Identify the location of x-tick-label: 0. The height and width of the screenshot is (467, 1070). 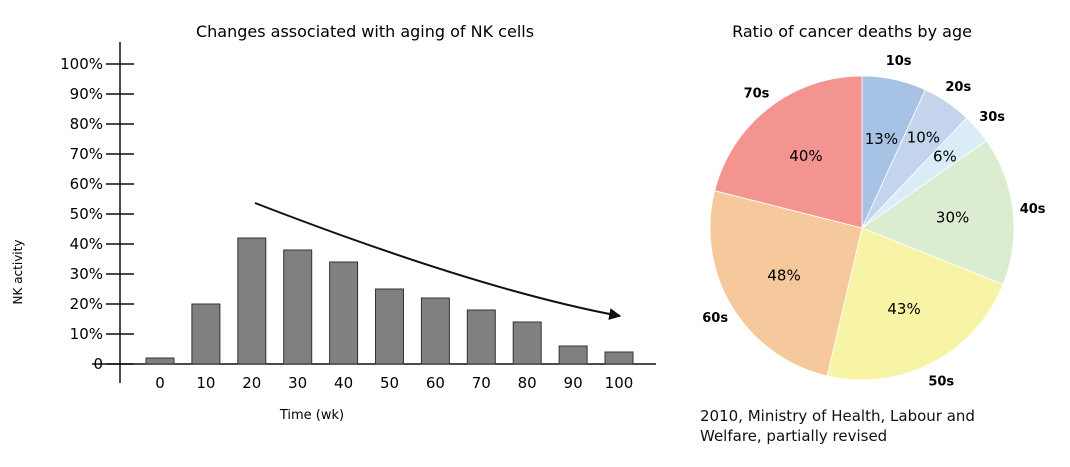
(160, 383).